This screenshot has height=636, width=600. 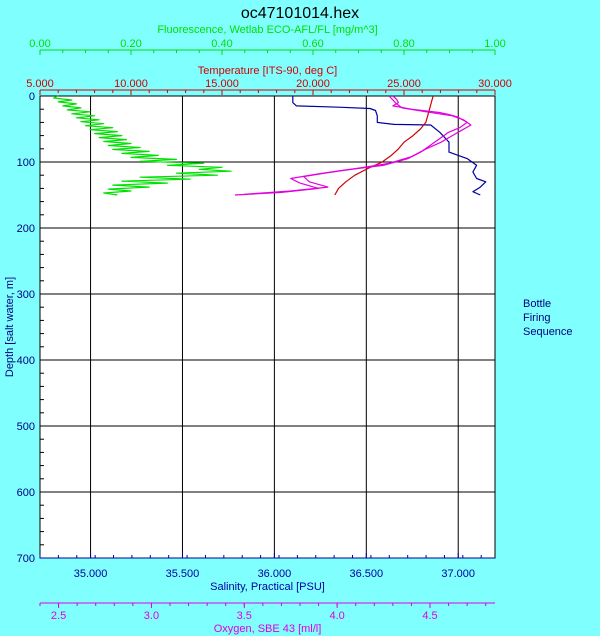 What do you see at coordinates (494, 44) in the screenshot?
I see `fluorescence-tick-label: 1.00` at bounding box center [494, 44].